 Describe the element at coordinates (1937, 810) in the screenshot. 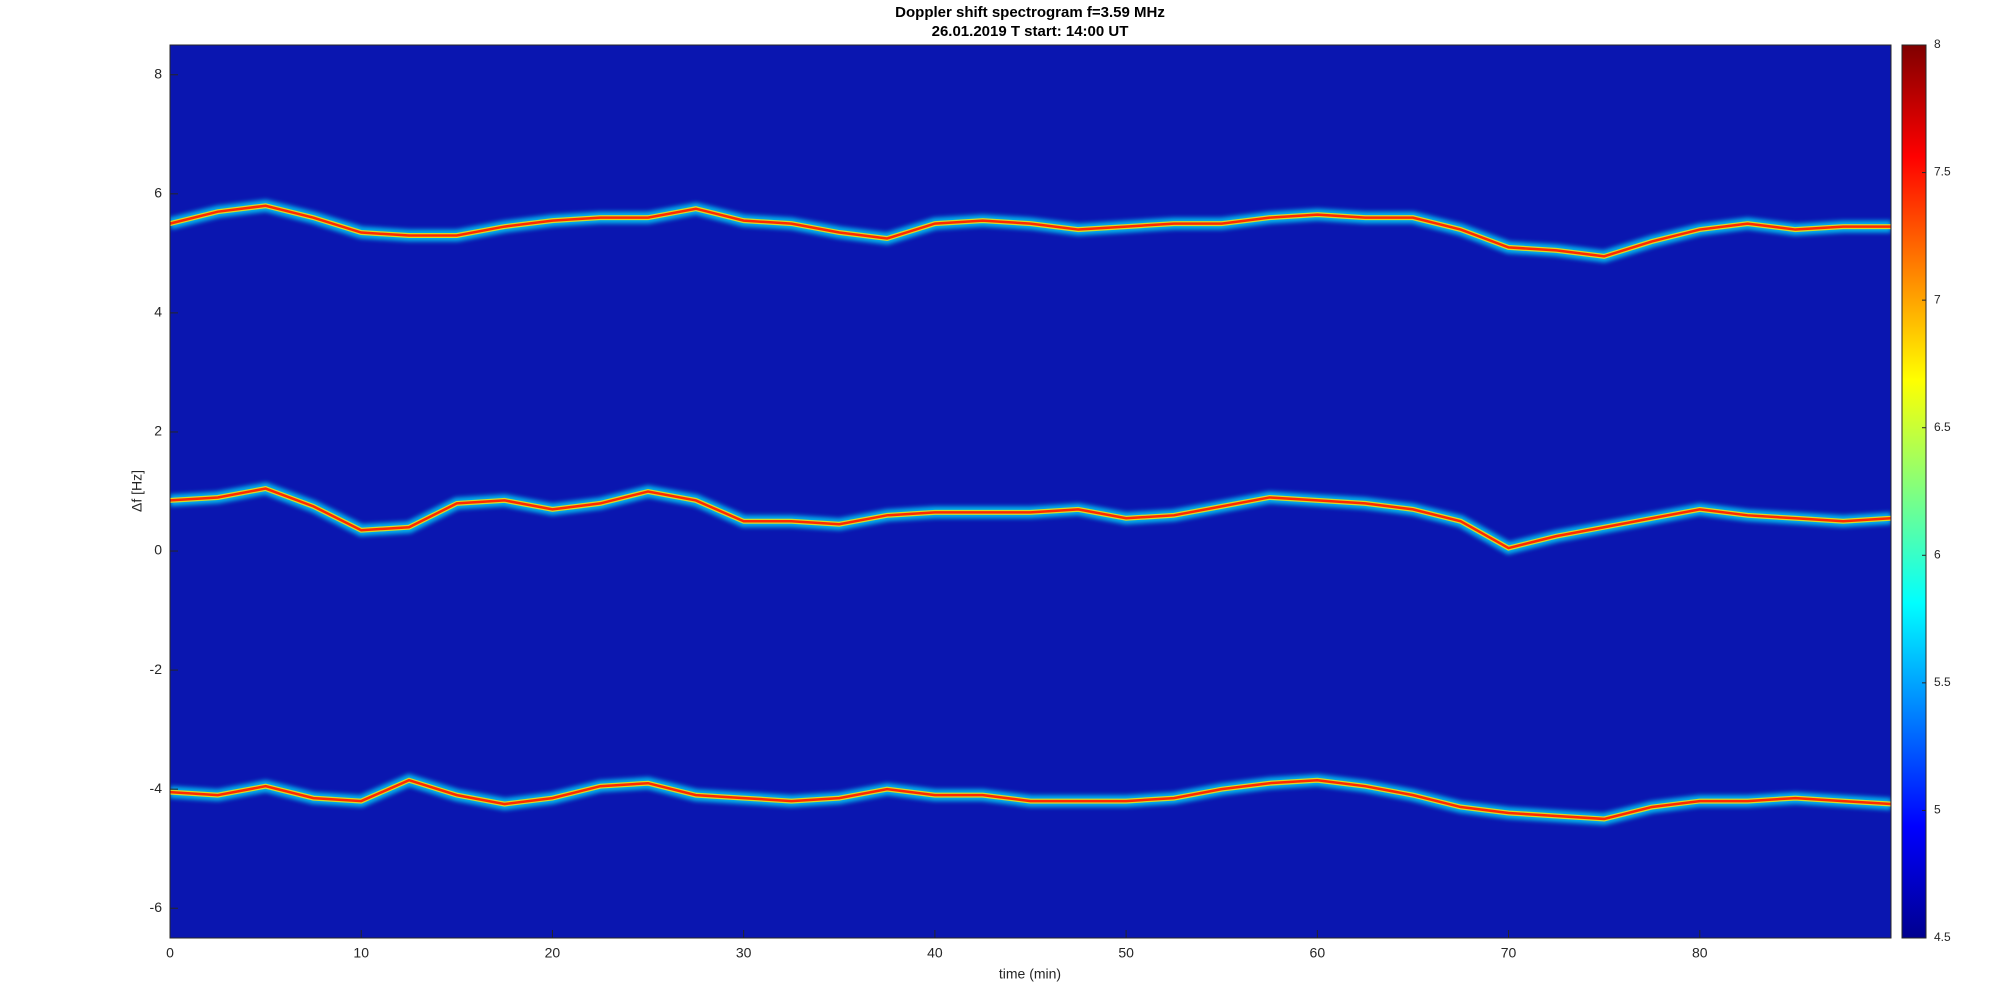

I see `colorbar-tick-label: 5` at that location.